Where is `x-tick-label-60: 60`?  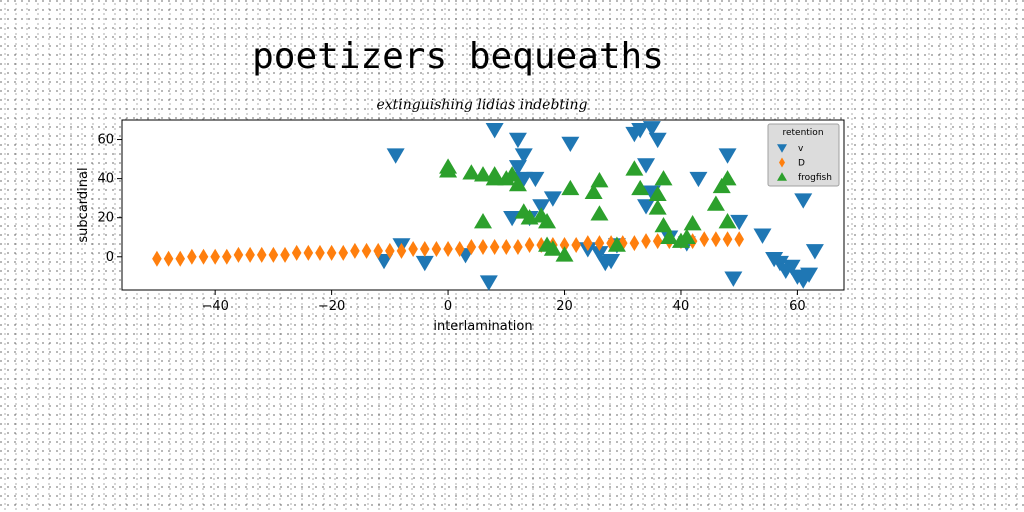
x-tick-label-60: 60 is located at coordinates (797, 306).